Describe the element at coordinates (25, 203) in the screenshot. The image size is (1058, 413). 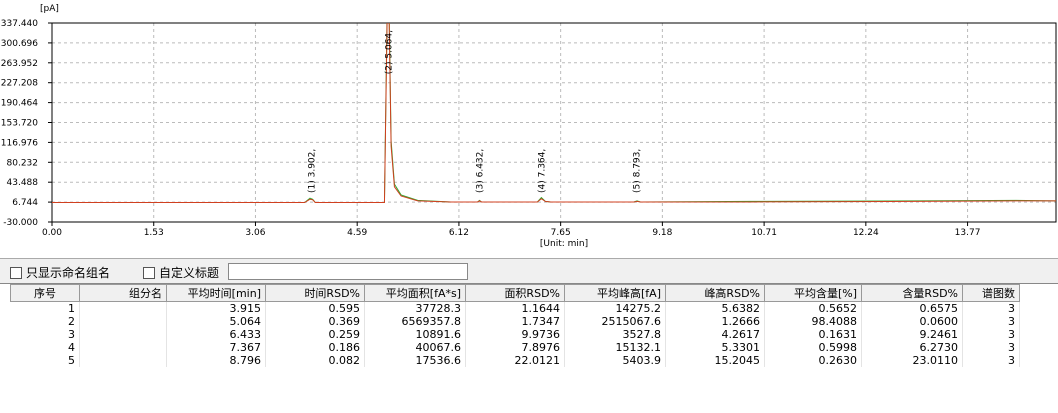
I see `y-tick-label: 6.744` at that location.